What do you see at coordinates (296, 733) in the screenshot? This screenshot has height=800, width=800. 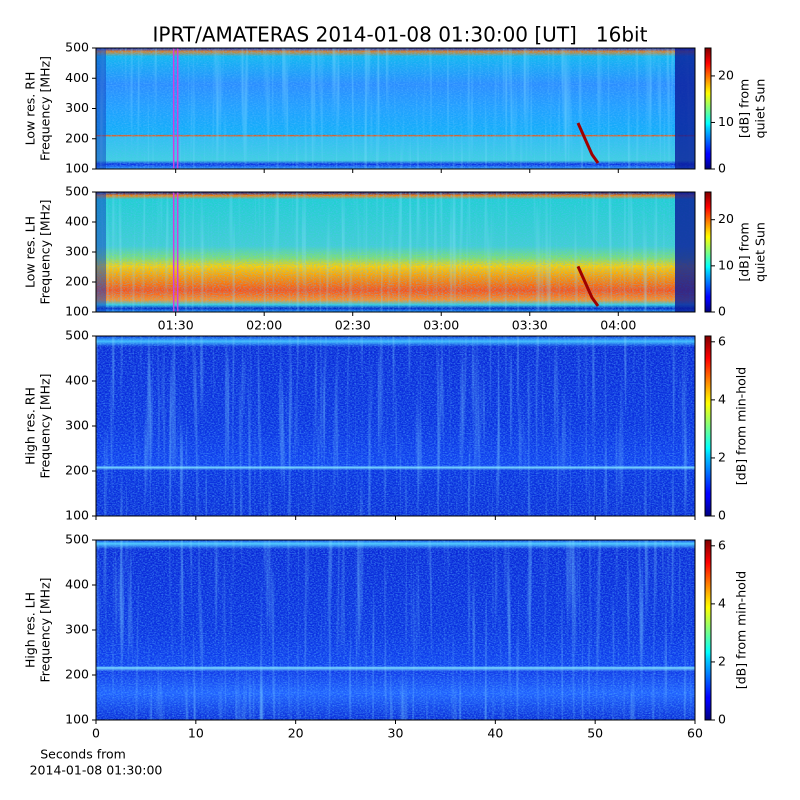 I see `x-tick-label: 20` at bounding box center [296, 733].